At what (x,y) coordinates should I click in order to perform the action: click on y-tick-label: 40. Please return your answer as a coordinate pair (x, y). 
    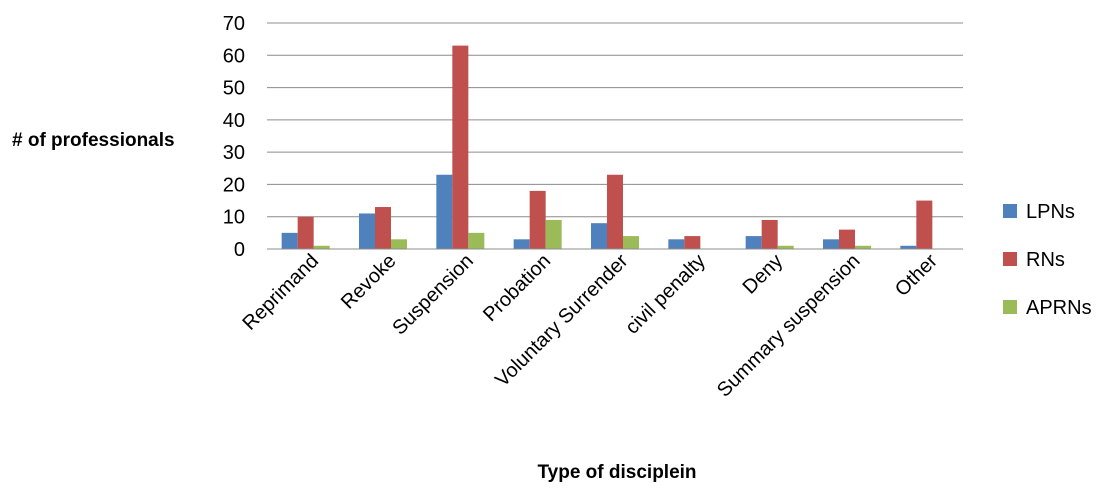
    Looking at the image, I should click on (234, 121).